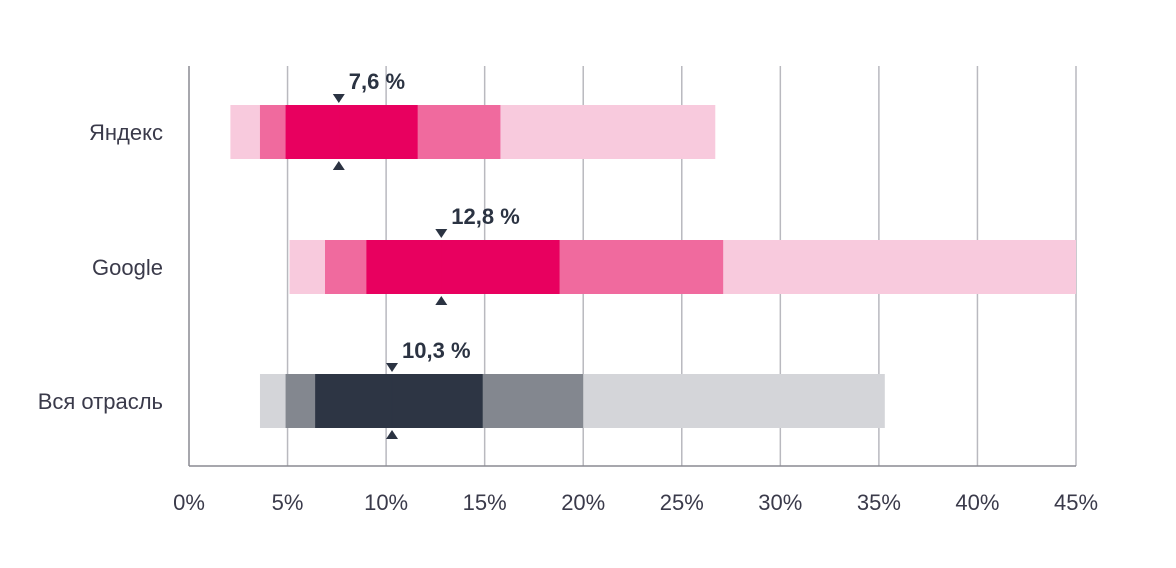 This screenshot has height=568, width=1176. What do you see at coordinates (1076, 502) in the screenshot?
I see `x-tick-label: 45%` at bounding box center [1076, 502].